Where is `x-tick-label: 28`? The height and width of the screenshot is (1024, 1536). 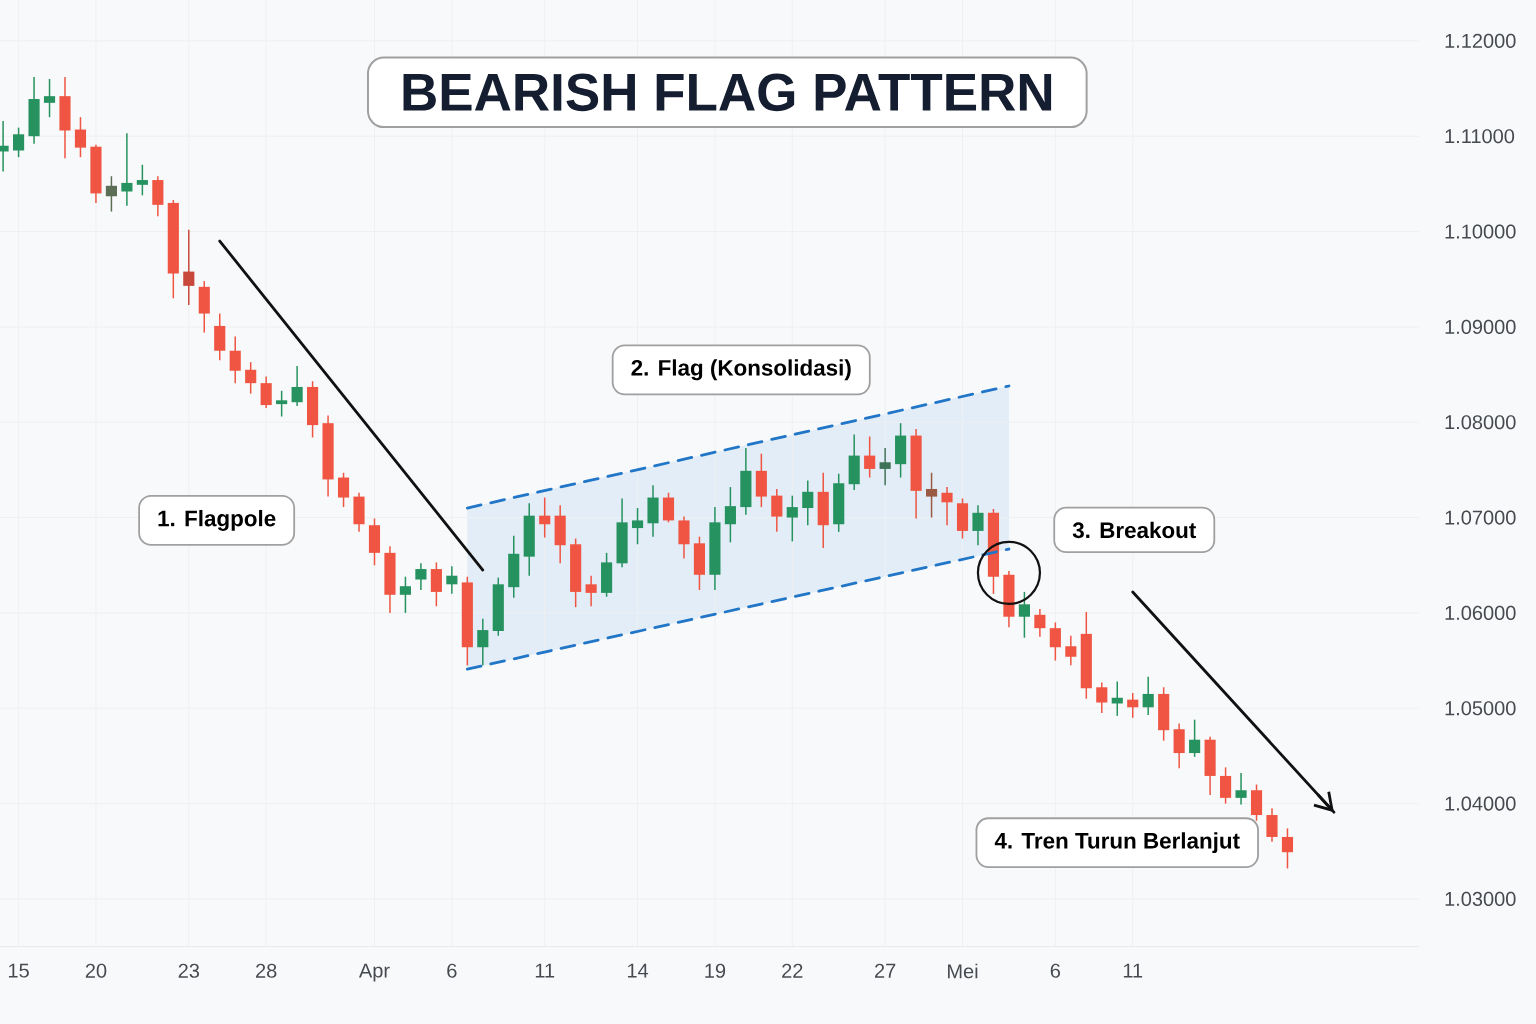 x-tick-label: 28 is located at coordinates (266, 970).